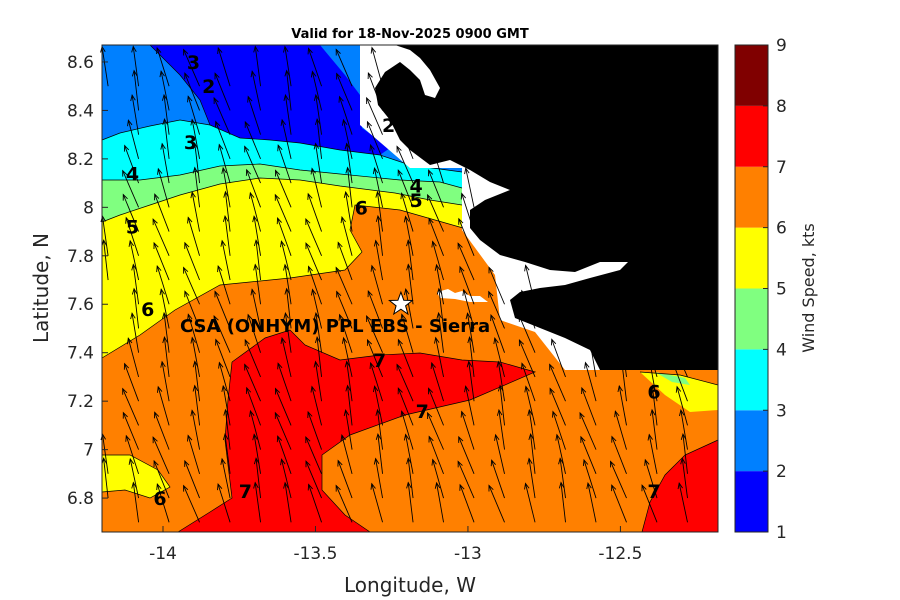 Image resolution: width=900 pixels, height=600 pixels. Describe the element at coordinates (80, 499) in the screenshot. I see `y-tick-label: 6.8` at that location.